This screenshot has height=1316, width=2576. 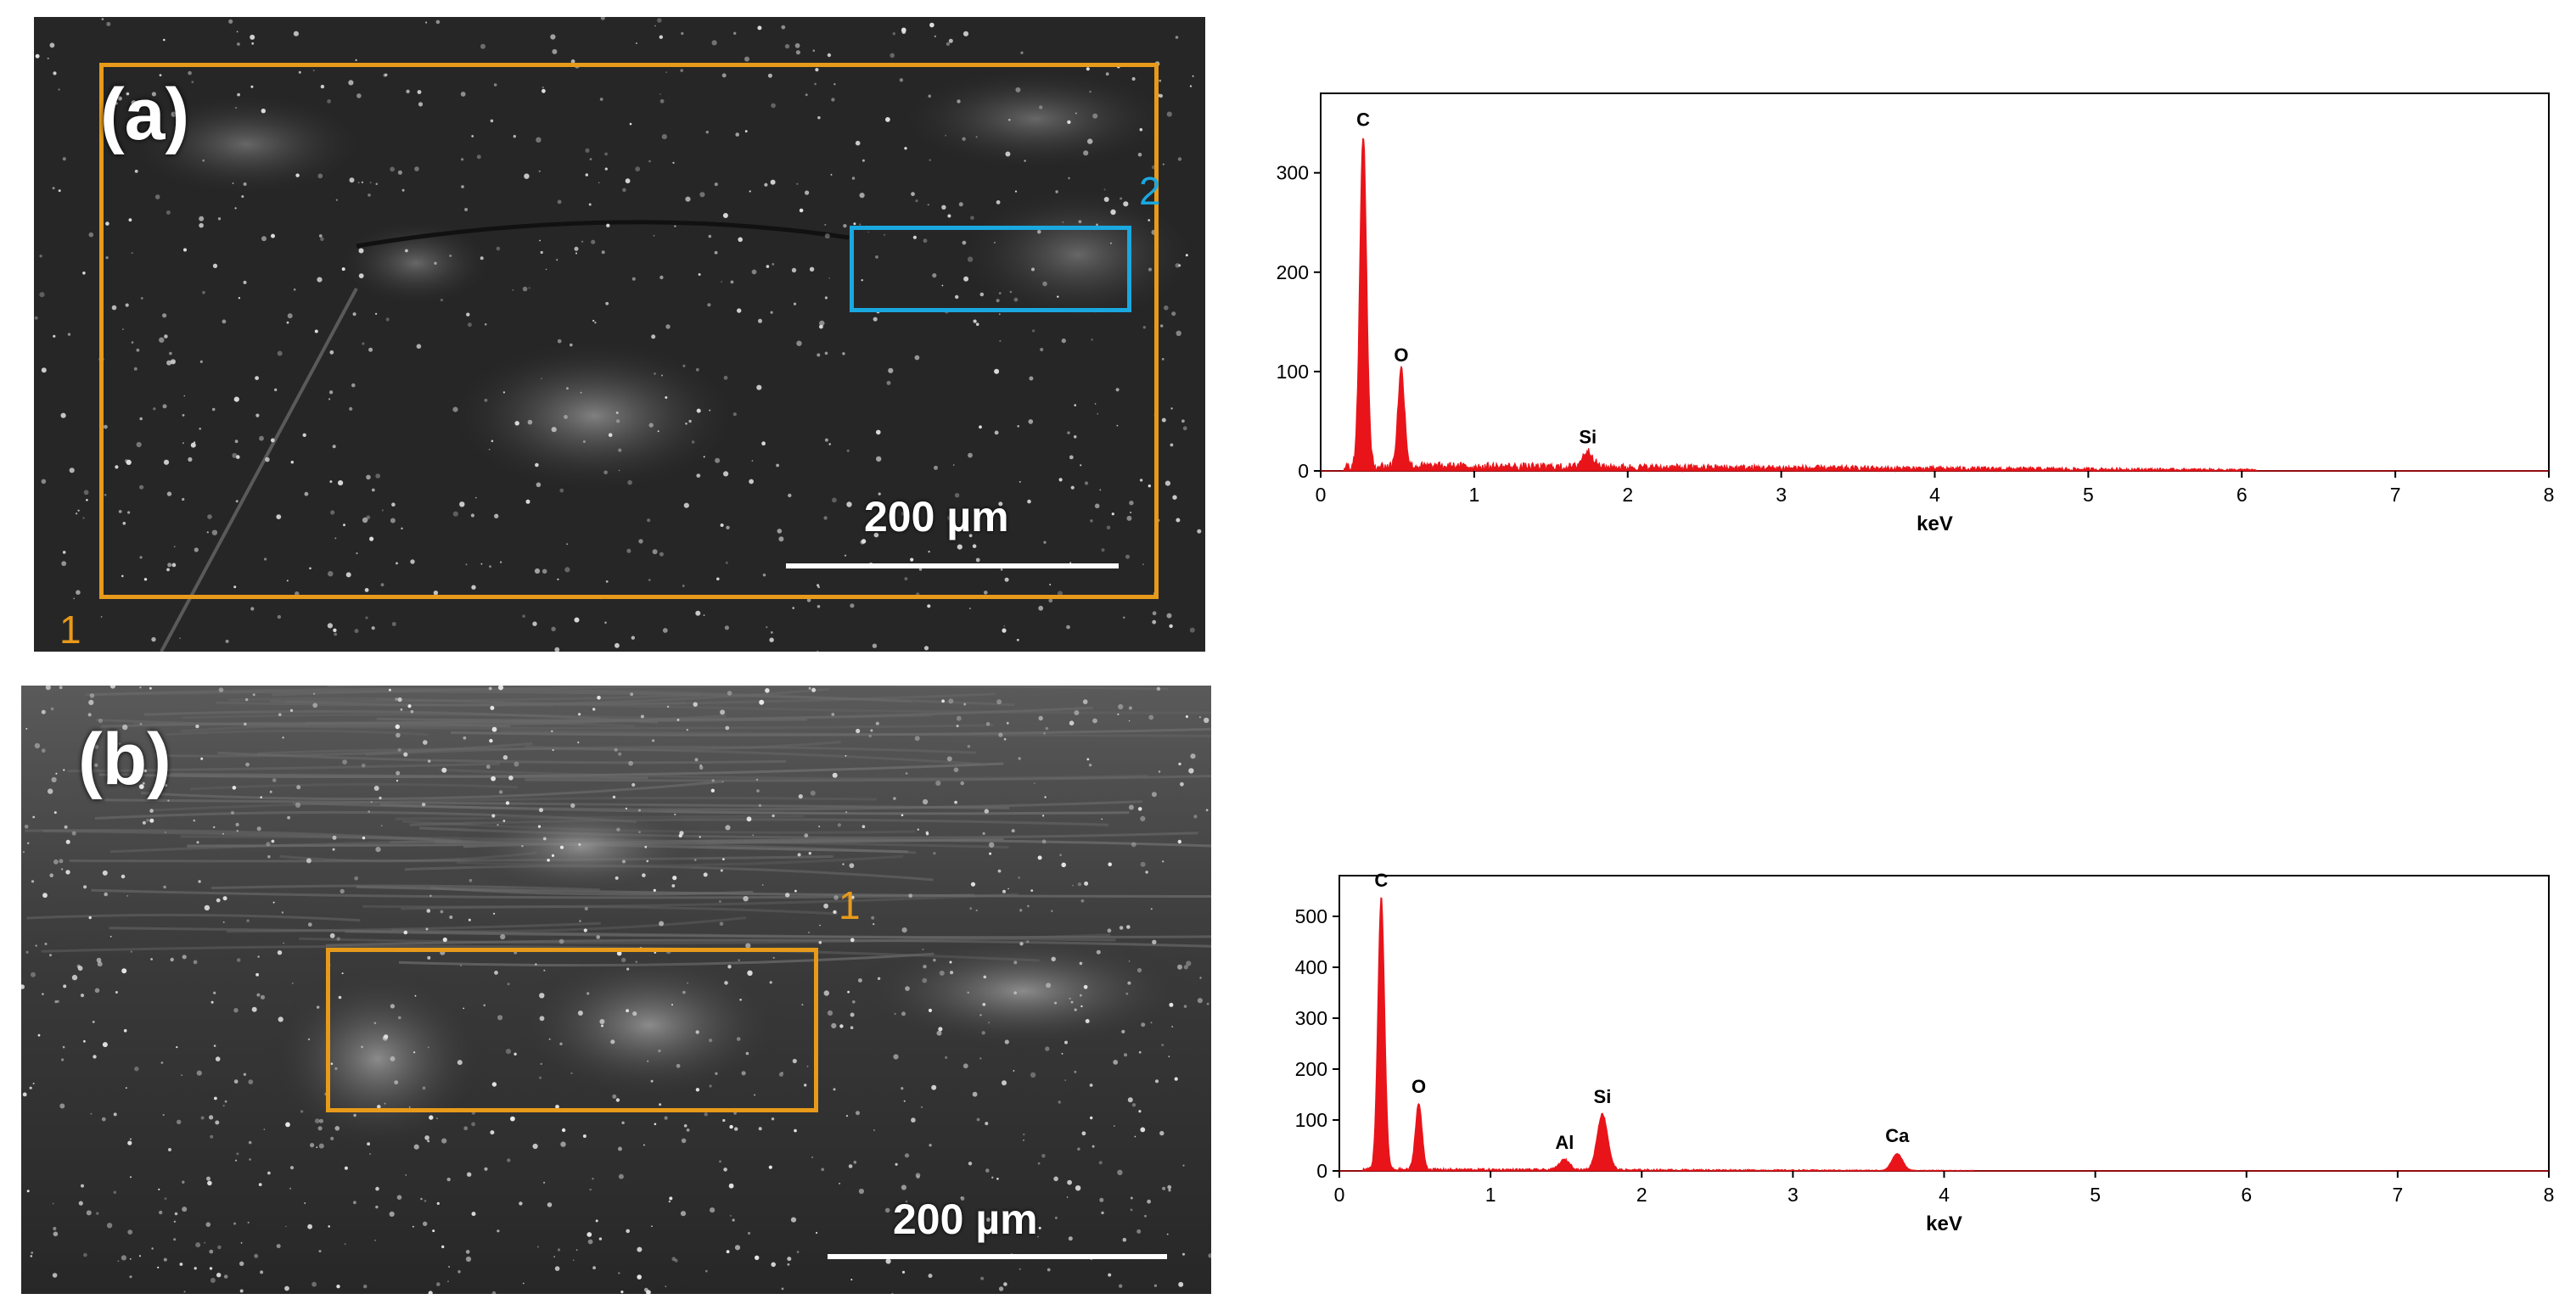 I want to click on panel-label-a: (a), so click(x=145, y=115).